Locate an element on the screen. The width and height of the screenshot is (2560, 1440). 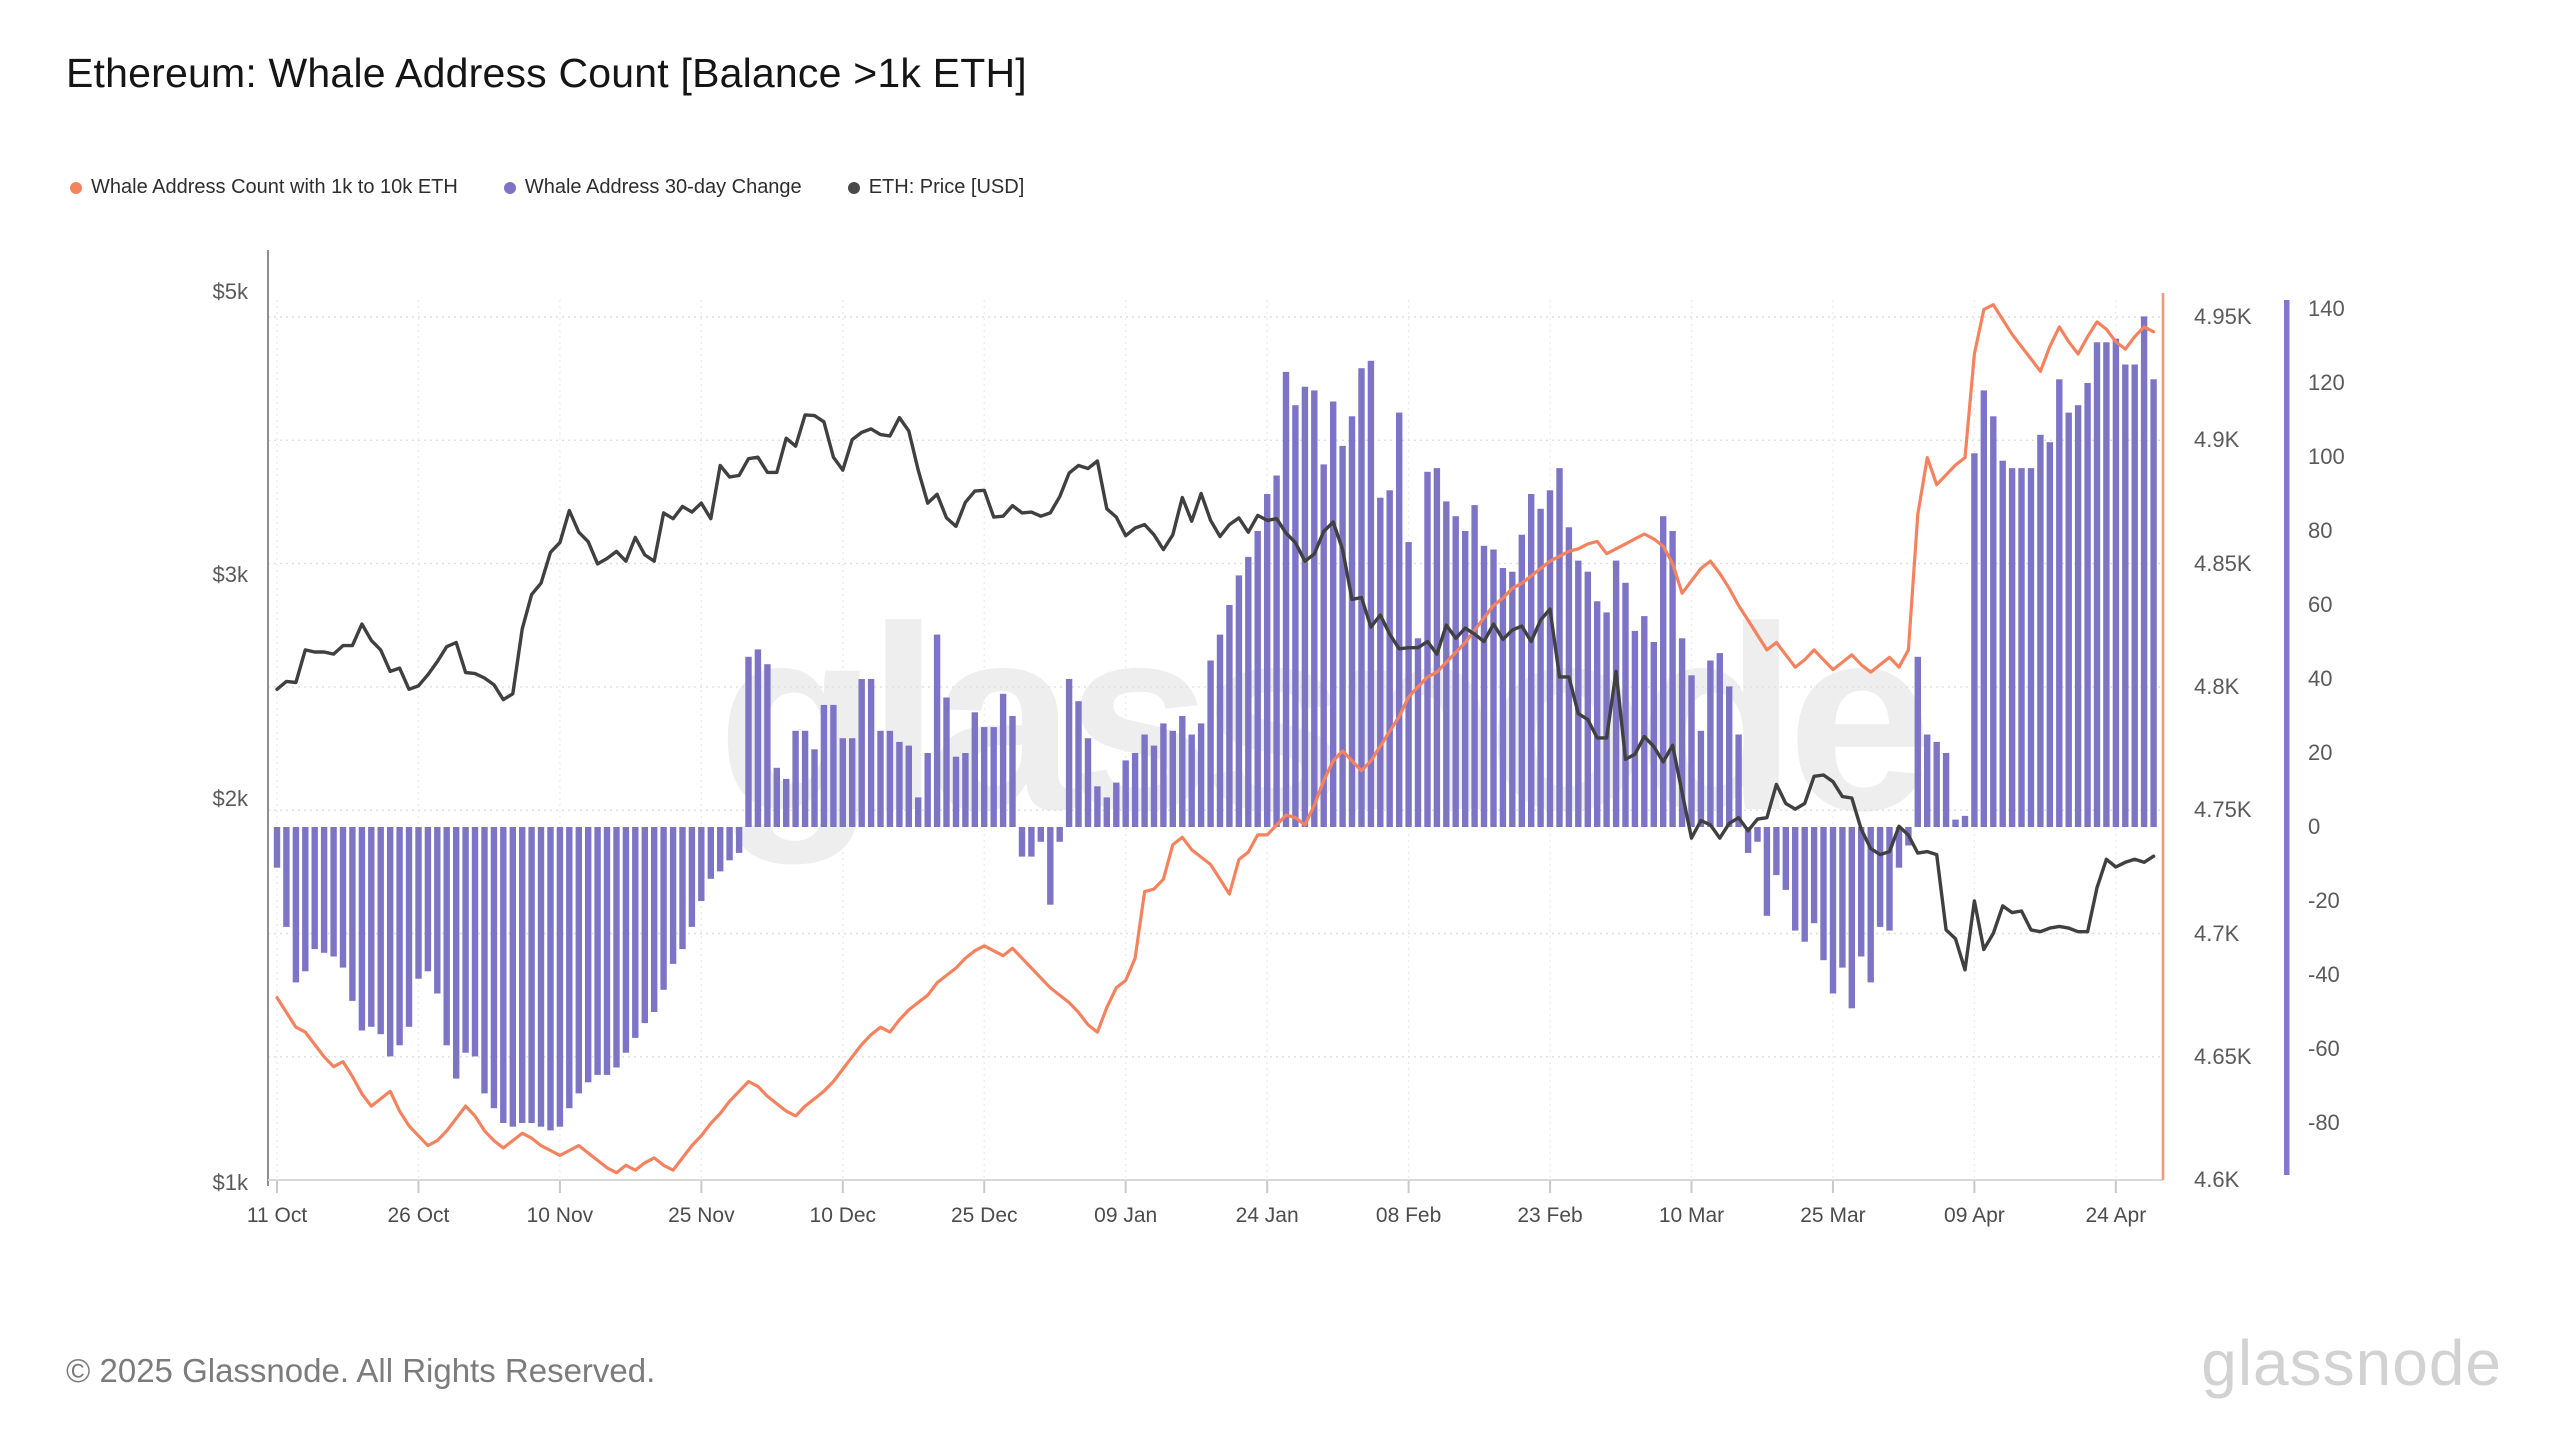
change-axis-line is located at coordinates (2287, 737).